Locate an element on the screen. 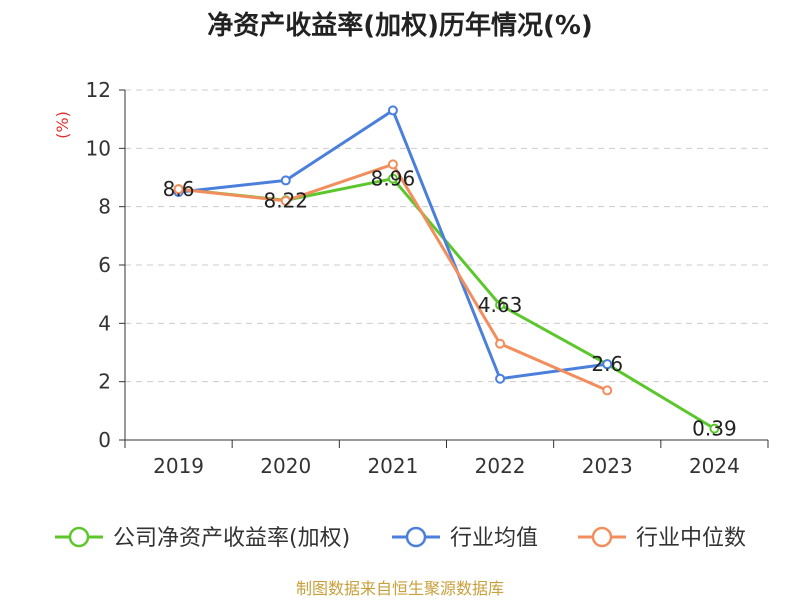  data-label: 8.96 is located at coordinates (393, 179).